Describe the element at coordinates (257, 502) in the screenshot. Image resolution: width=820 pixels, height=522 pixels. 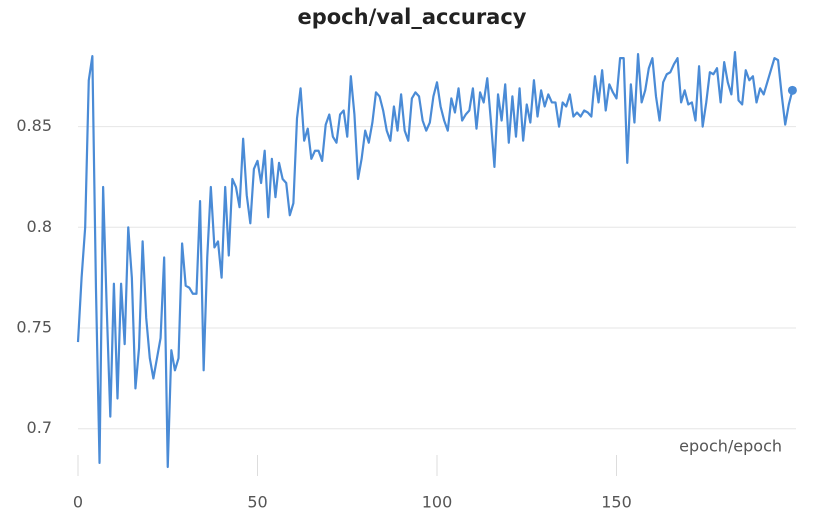
I see `x-tick-label: 50` at that location.